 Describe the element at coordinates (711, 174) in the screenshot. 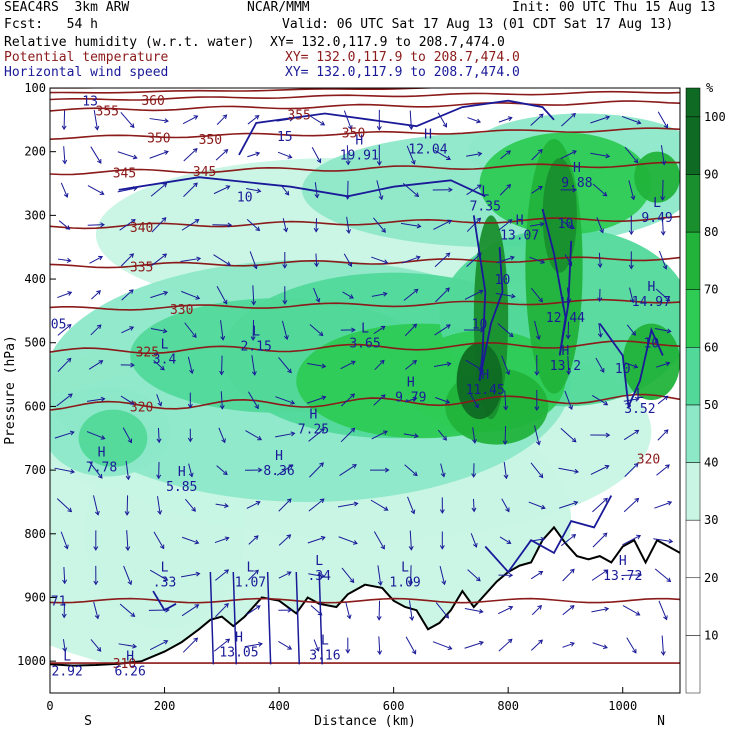

I see `colorbar-tick-label: 90` at that location.